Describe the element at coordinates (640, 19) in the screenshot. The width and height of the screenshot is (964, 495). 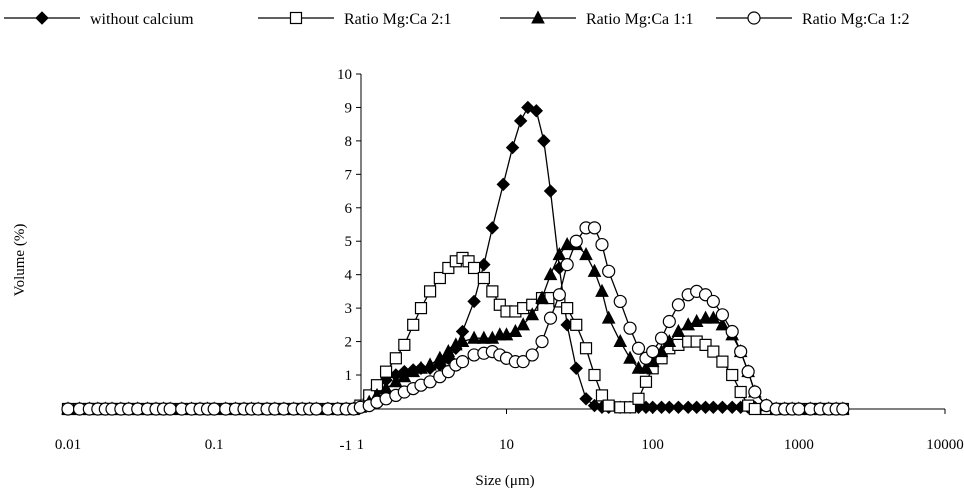
I see `legend-label: Ratio Mg:Ca 1:1` at that location.